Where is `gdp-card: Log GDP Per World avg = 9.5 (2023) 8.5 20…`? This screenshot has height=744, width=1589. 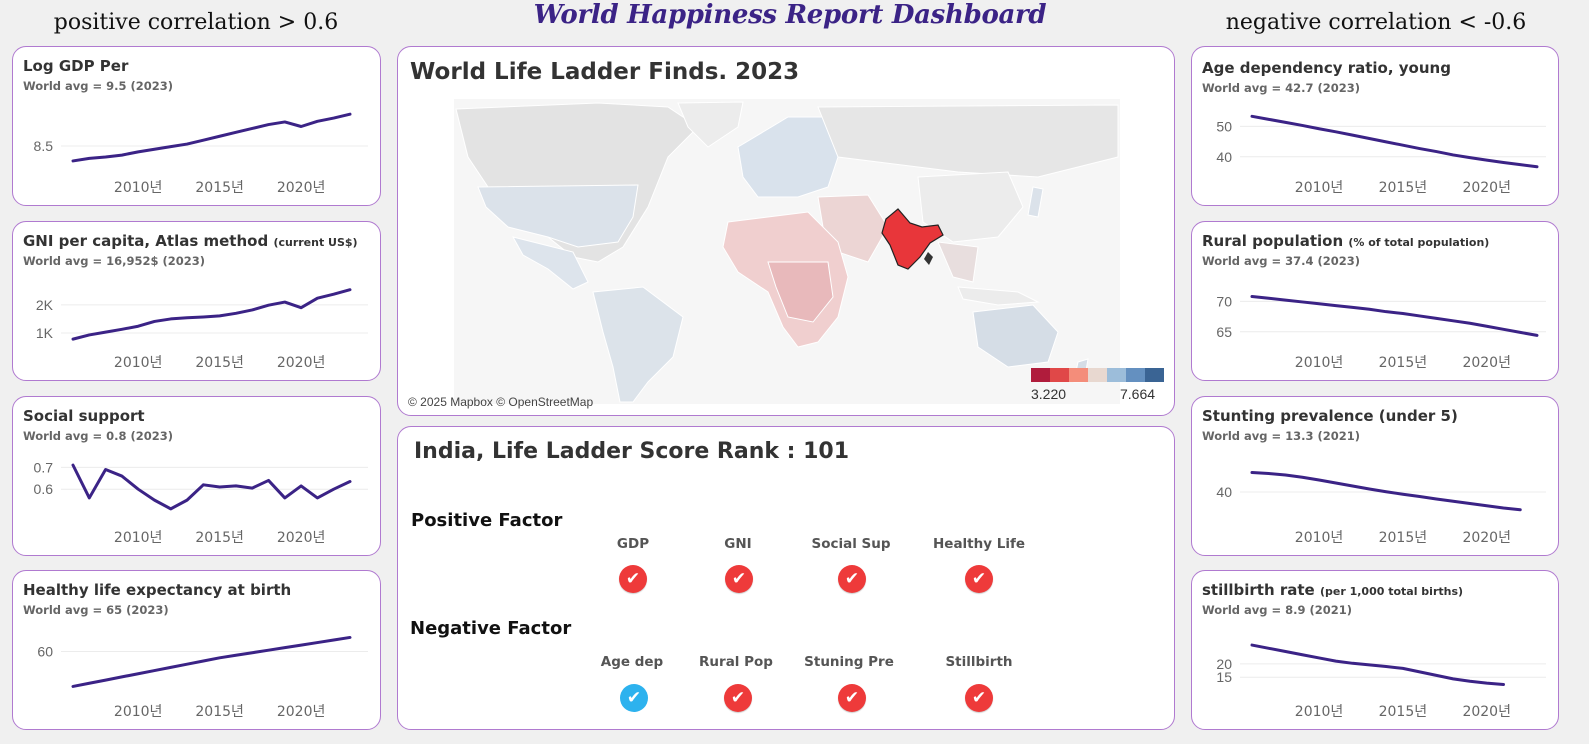
gdp-card: Log GDP Per World avg = 9.5 (2023) 8.5 20… is located at coordinates (196, 126).